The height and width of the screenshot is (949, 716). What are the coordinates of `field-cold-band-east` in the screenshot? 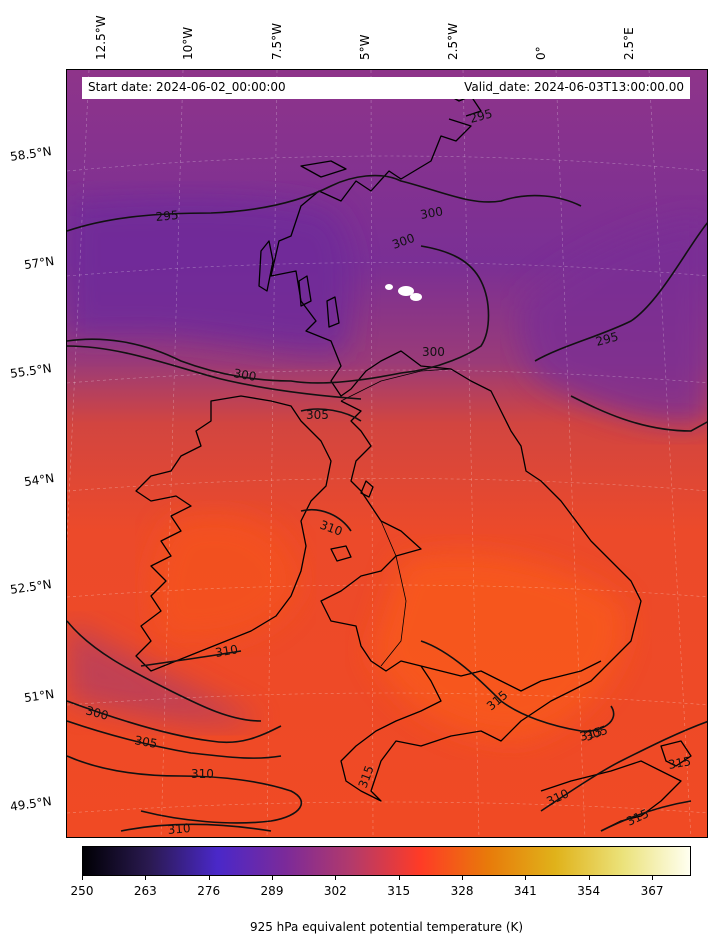 It's located at (613, 320).